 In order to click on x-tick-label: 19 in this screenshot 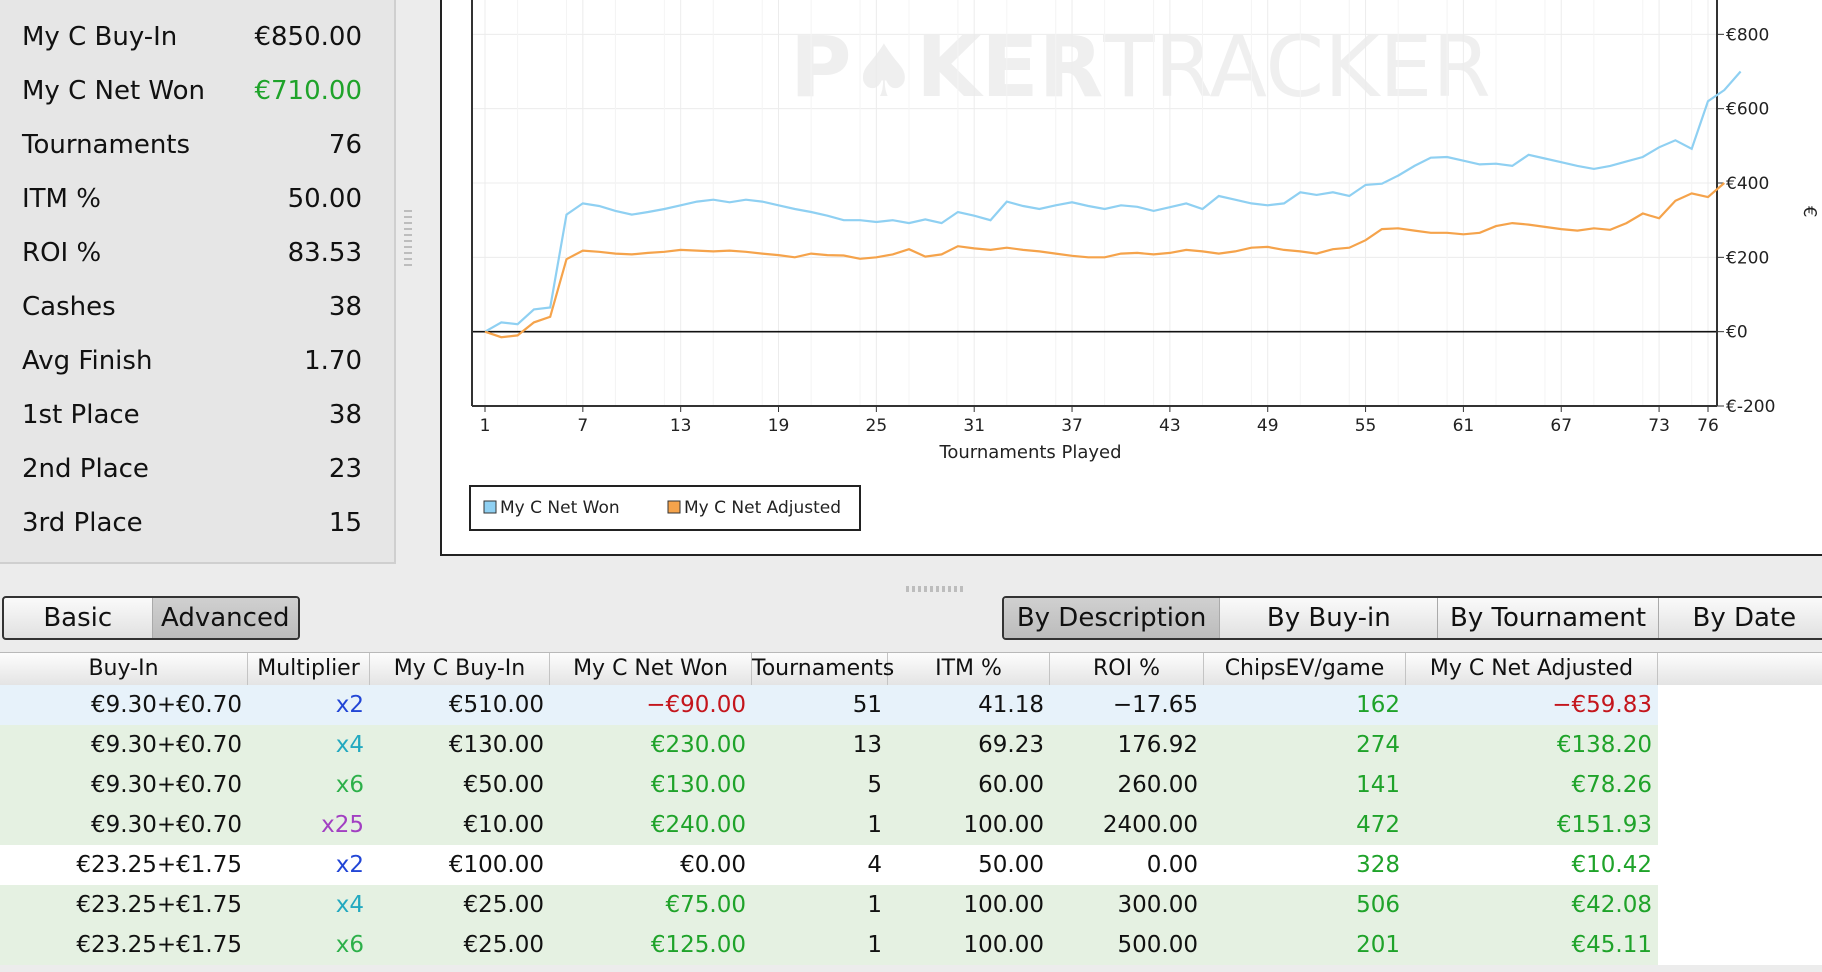, I will do `click(779, 426)`.